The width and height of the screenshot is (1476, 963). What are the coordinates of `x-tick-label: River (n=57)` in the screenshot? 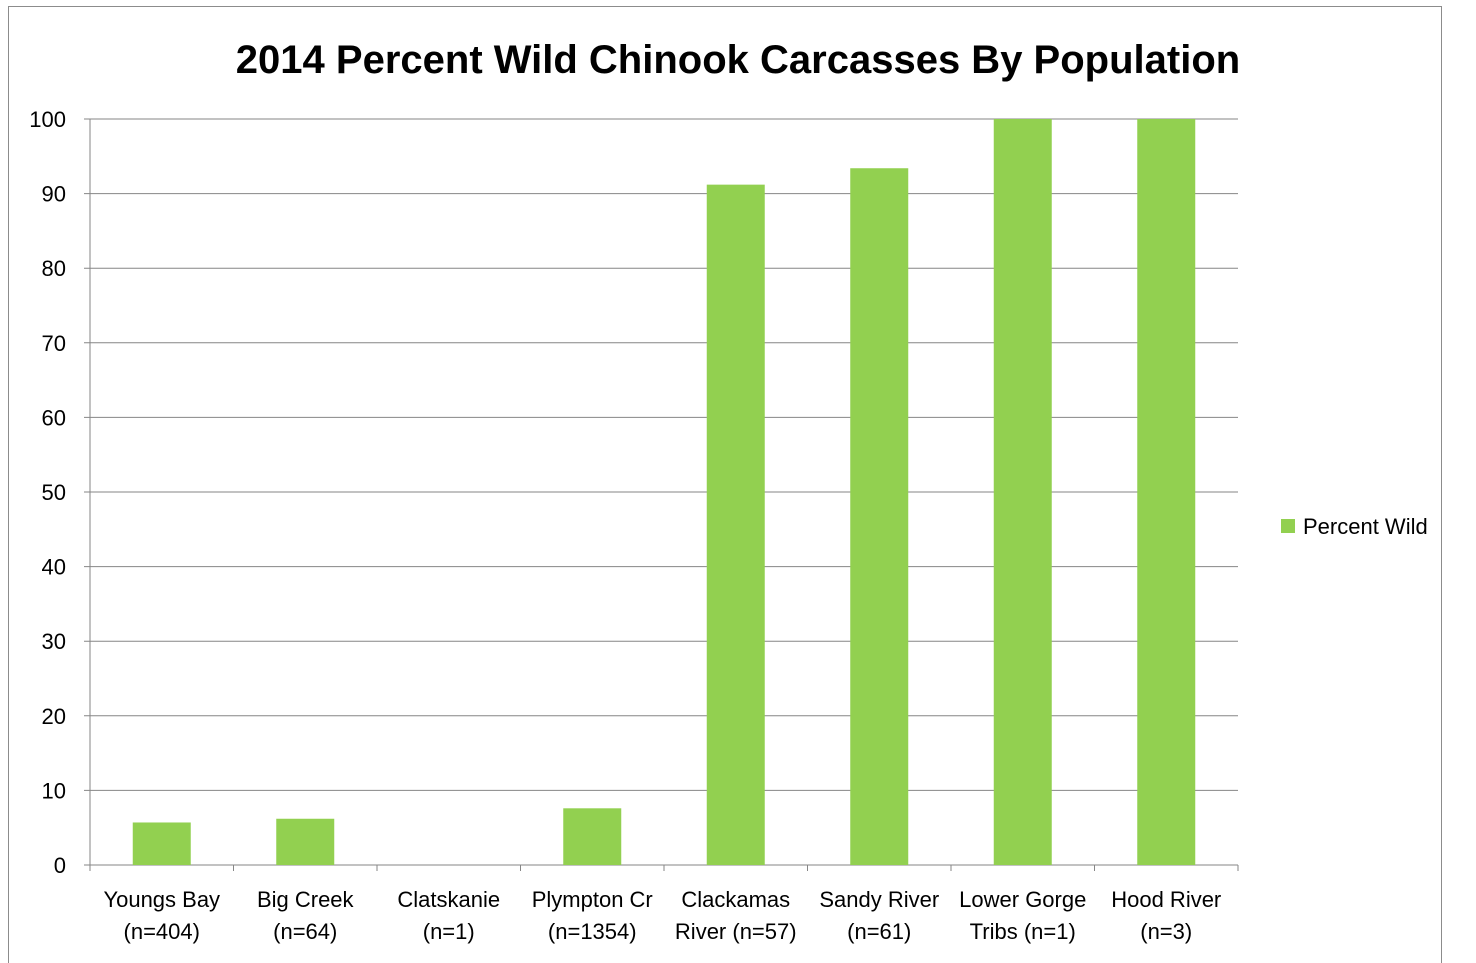 It's located at (736, 931).